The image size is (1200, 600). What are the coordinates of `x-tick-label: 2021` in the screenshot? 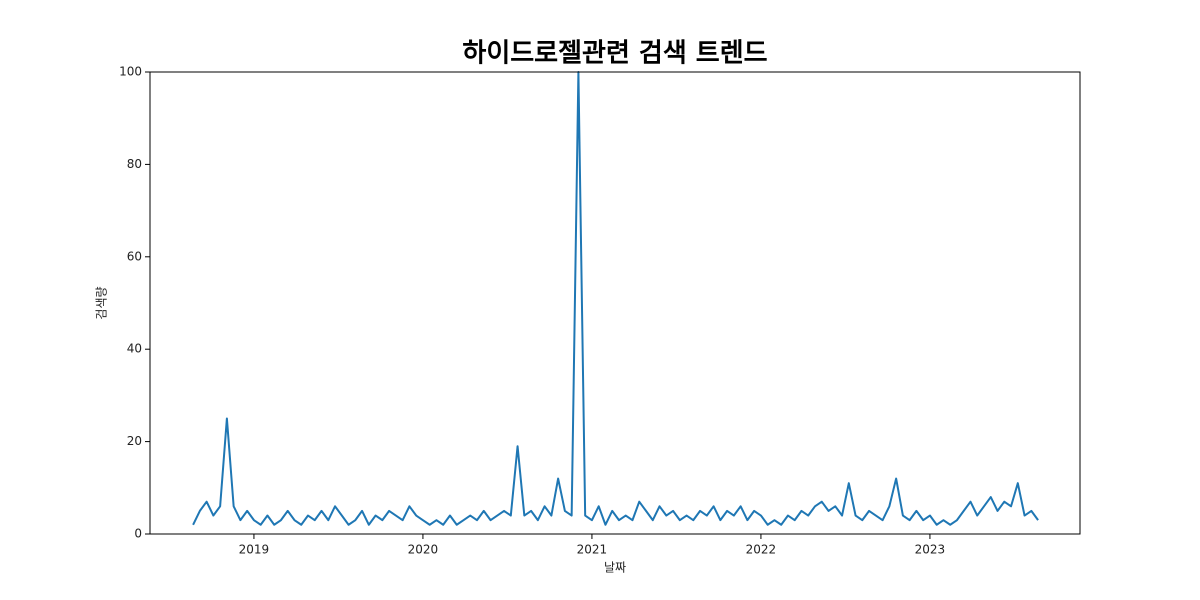 It's located at (592, 550).